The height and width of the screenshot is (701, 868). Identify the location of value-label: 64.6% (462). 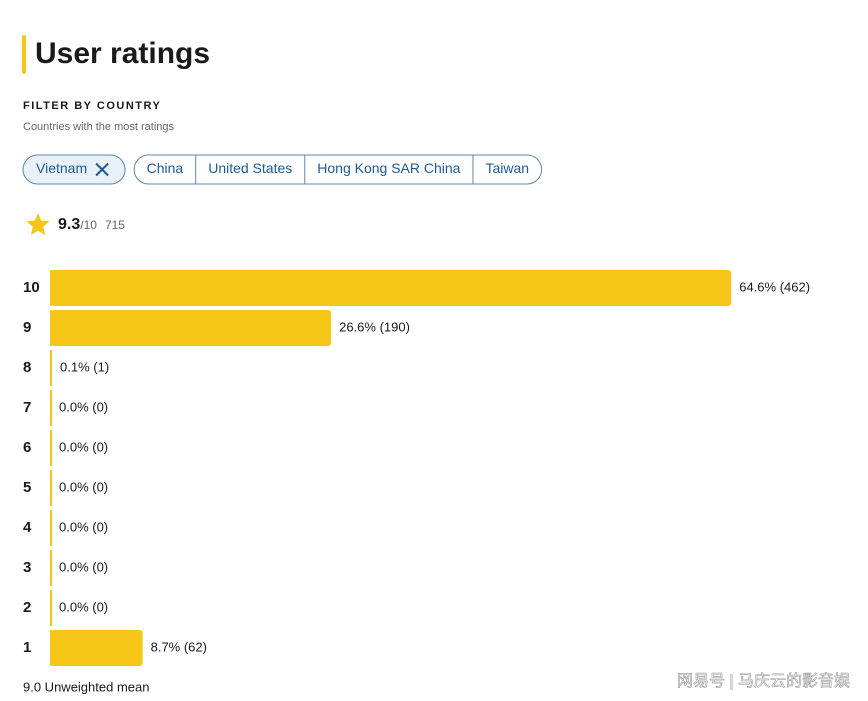
(774, 286).